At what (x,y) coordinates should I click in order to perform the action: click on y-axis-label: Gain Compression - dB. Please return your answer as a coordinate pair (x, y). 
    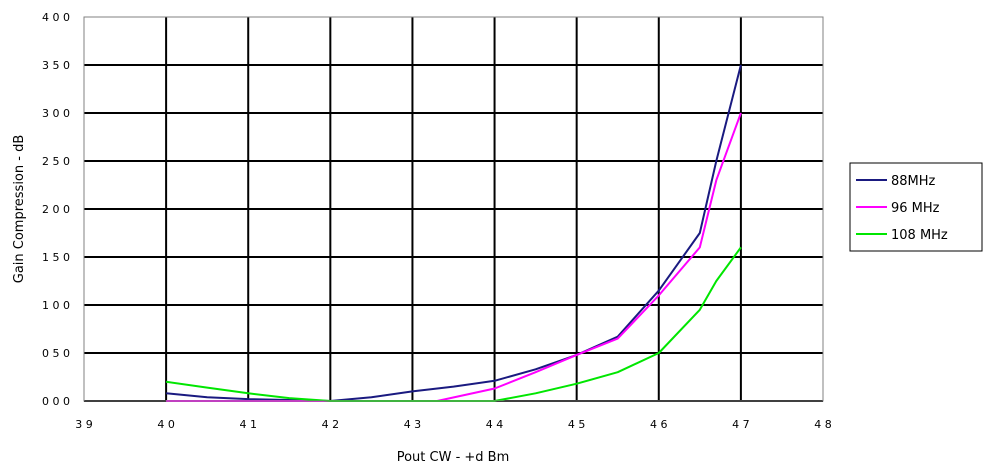
    Looking at the image, I should click on (19, 209).